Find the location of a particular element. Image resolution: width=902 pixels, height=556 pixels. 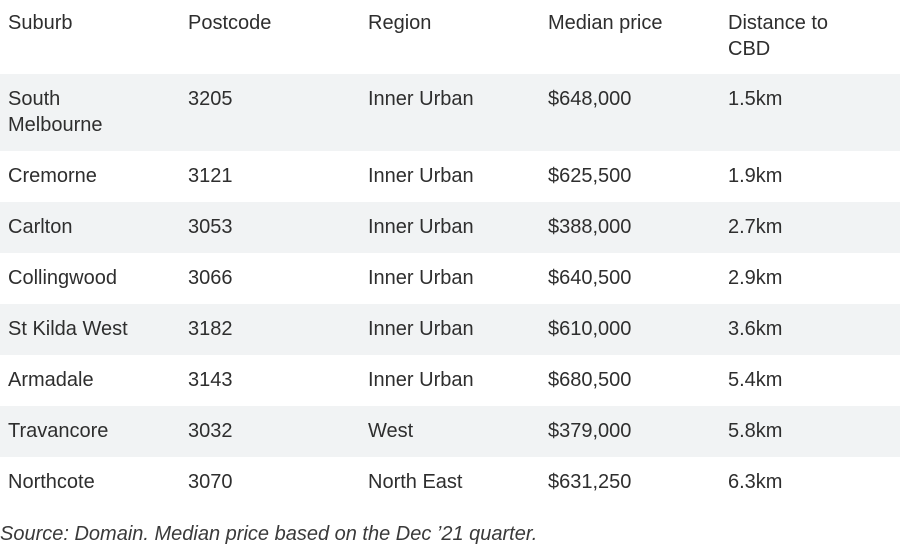

cell-postcode: 3121 is located at coordinates (210, 176).